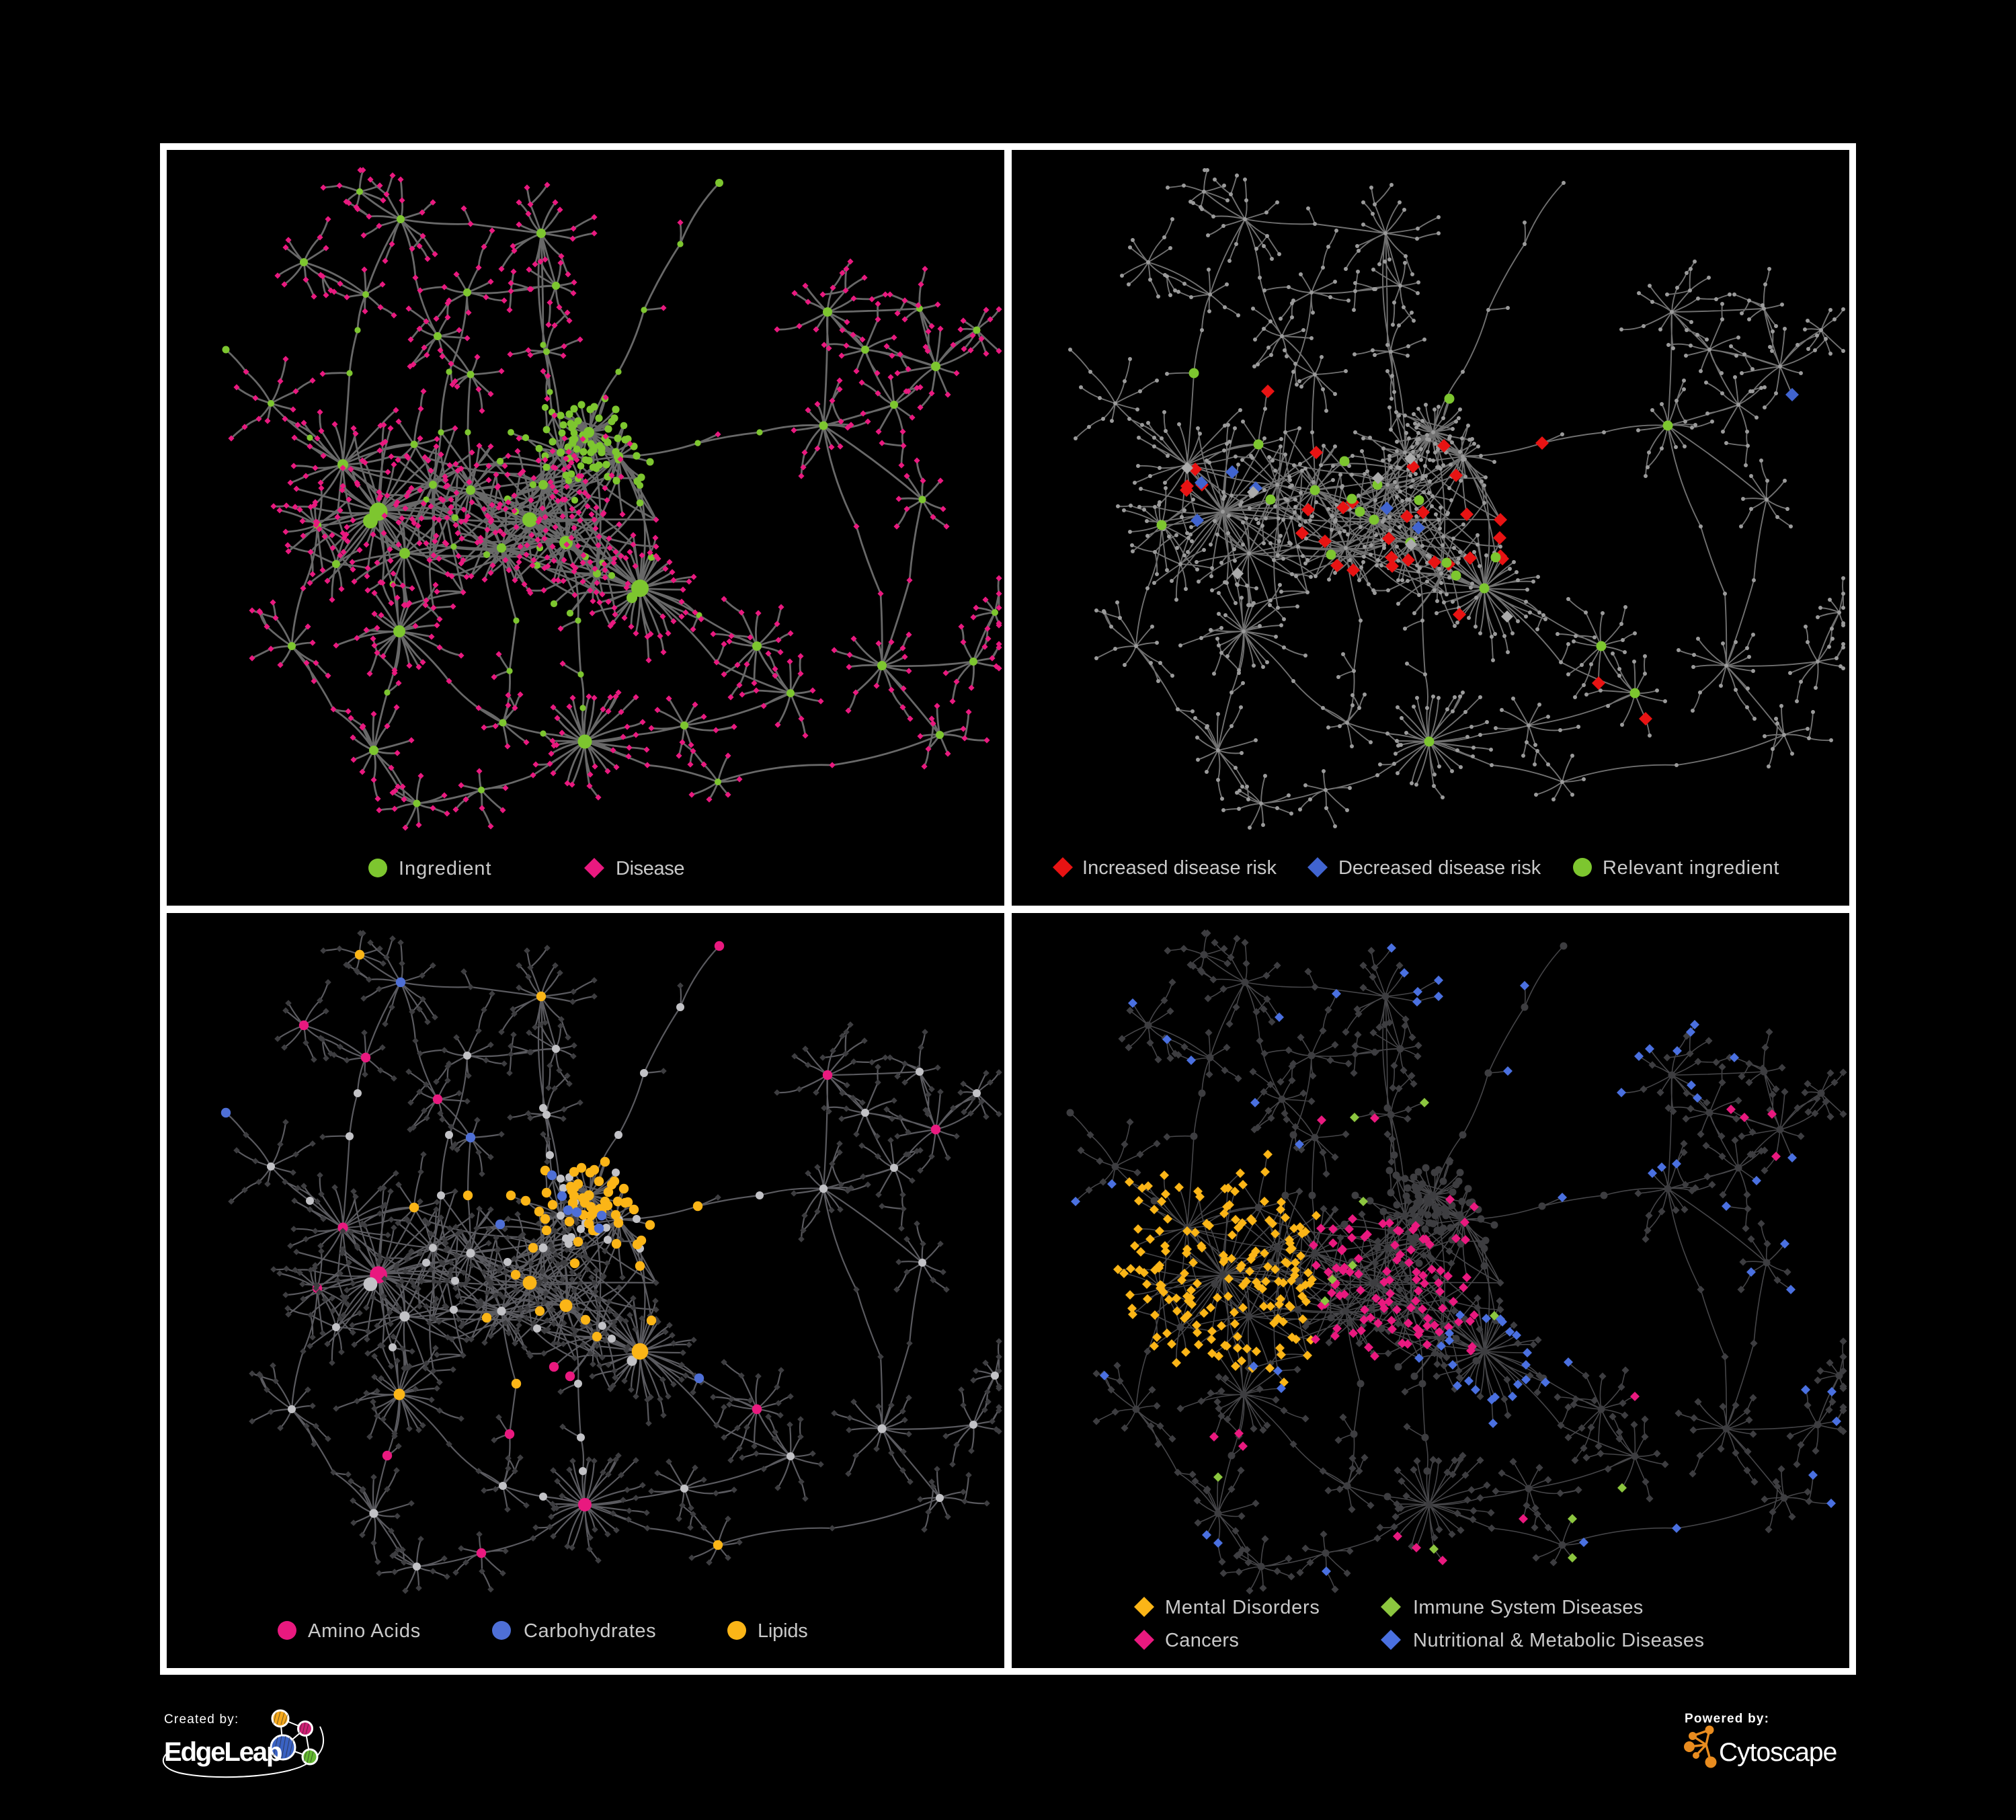  I want to click on svg-text:Nutritional & Metabolic Diseas: Nutritional & Metabolic Diseases, so click(1558, 1640).